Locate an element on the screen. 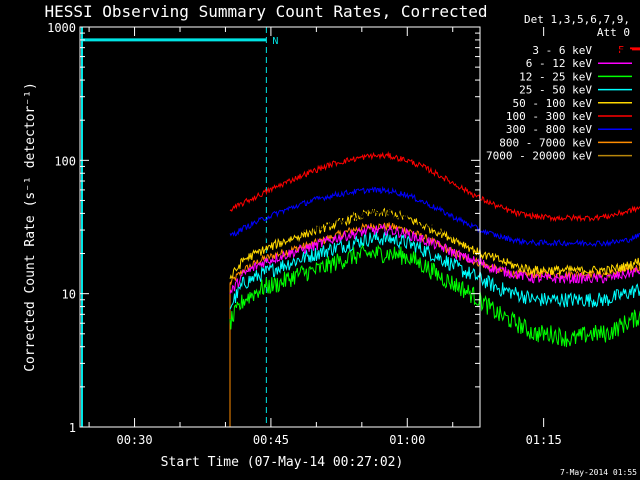 The image size is (640, 480). x-tick-label: 00:45 is located at coordinates (271, 440).